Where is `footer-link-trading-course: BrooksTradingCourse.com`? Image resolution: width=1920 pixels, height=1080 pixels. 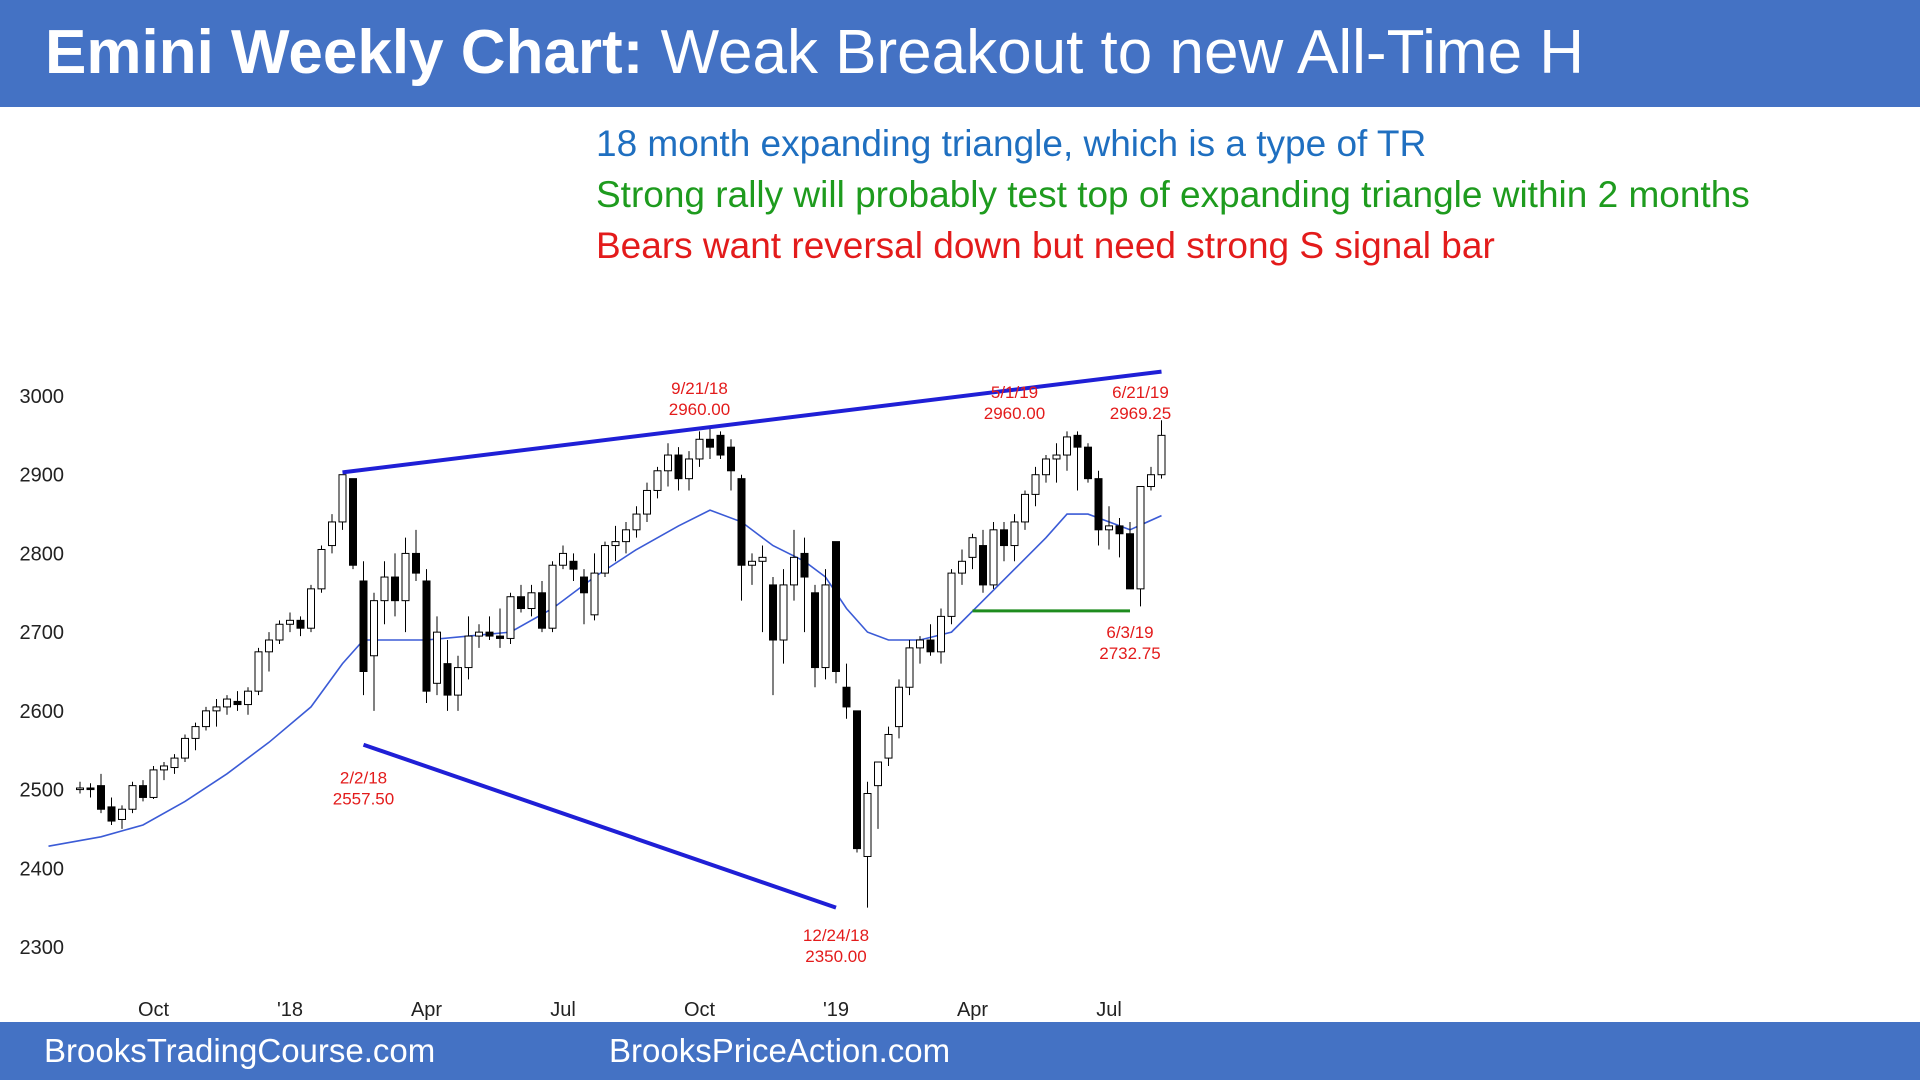
footer-link-trading-course: BrooksTradingCourse.com is located at coordinates (240, 1050).